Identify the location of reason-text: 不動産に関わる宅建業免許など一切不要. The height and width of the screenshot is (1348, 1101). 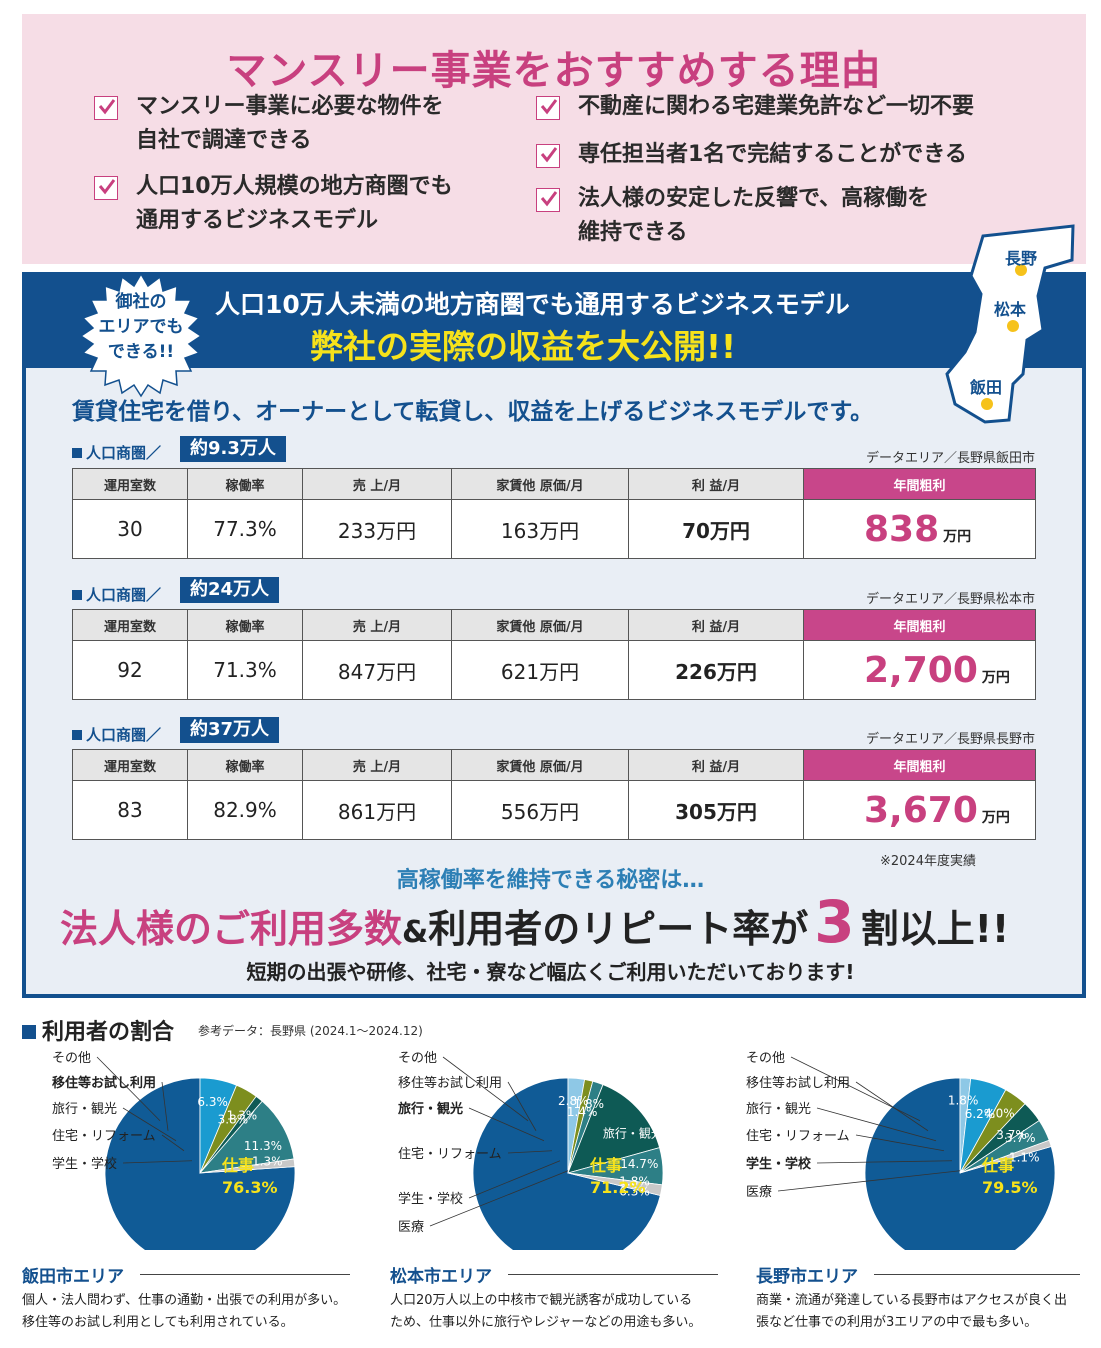
(776, 106).